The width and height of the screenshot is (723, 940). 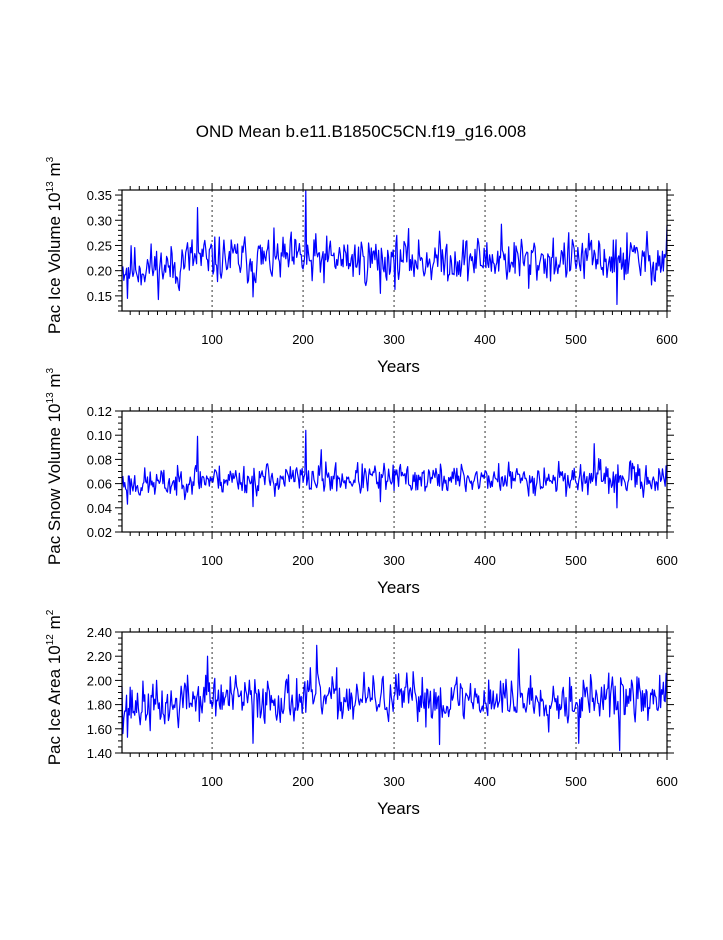 I want to click on y-tick-label: 0.25, so click(x=99, y=245).